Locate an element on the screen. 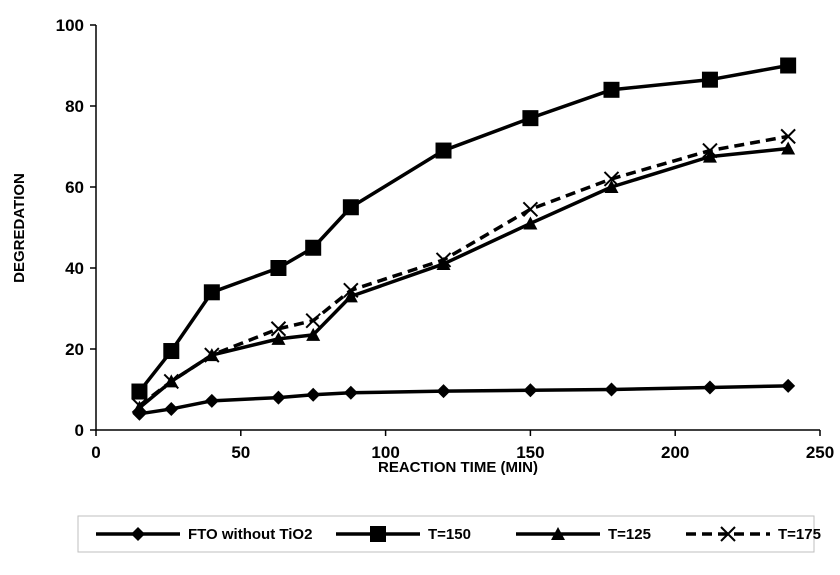 The image size is (840, 575). y-axis-title: DEGREDATION is located at coordinates (19, 228).